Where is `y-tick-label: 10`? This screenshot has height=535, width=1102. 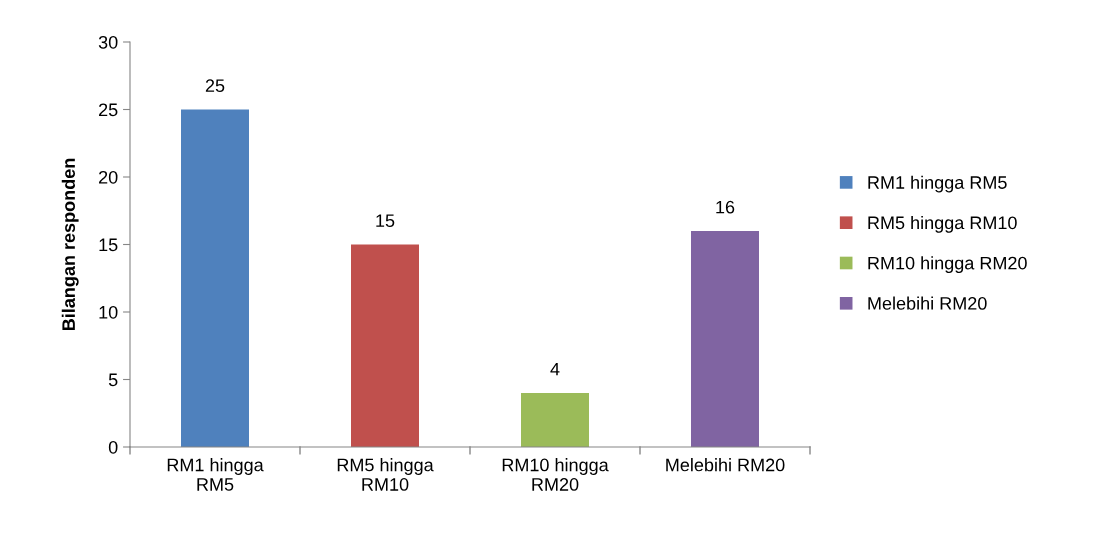
y-tick-label: 10 is located at coordinates (108, 312).